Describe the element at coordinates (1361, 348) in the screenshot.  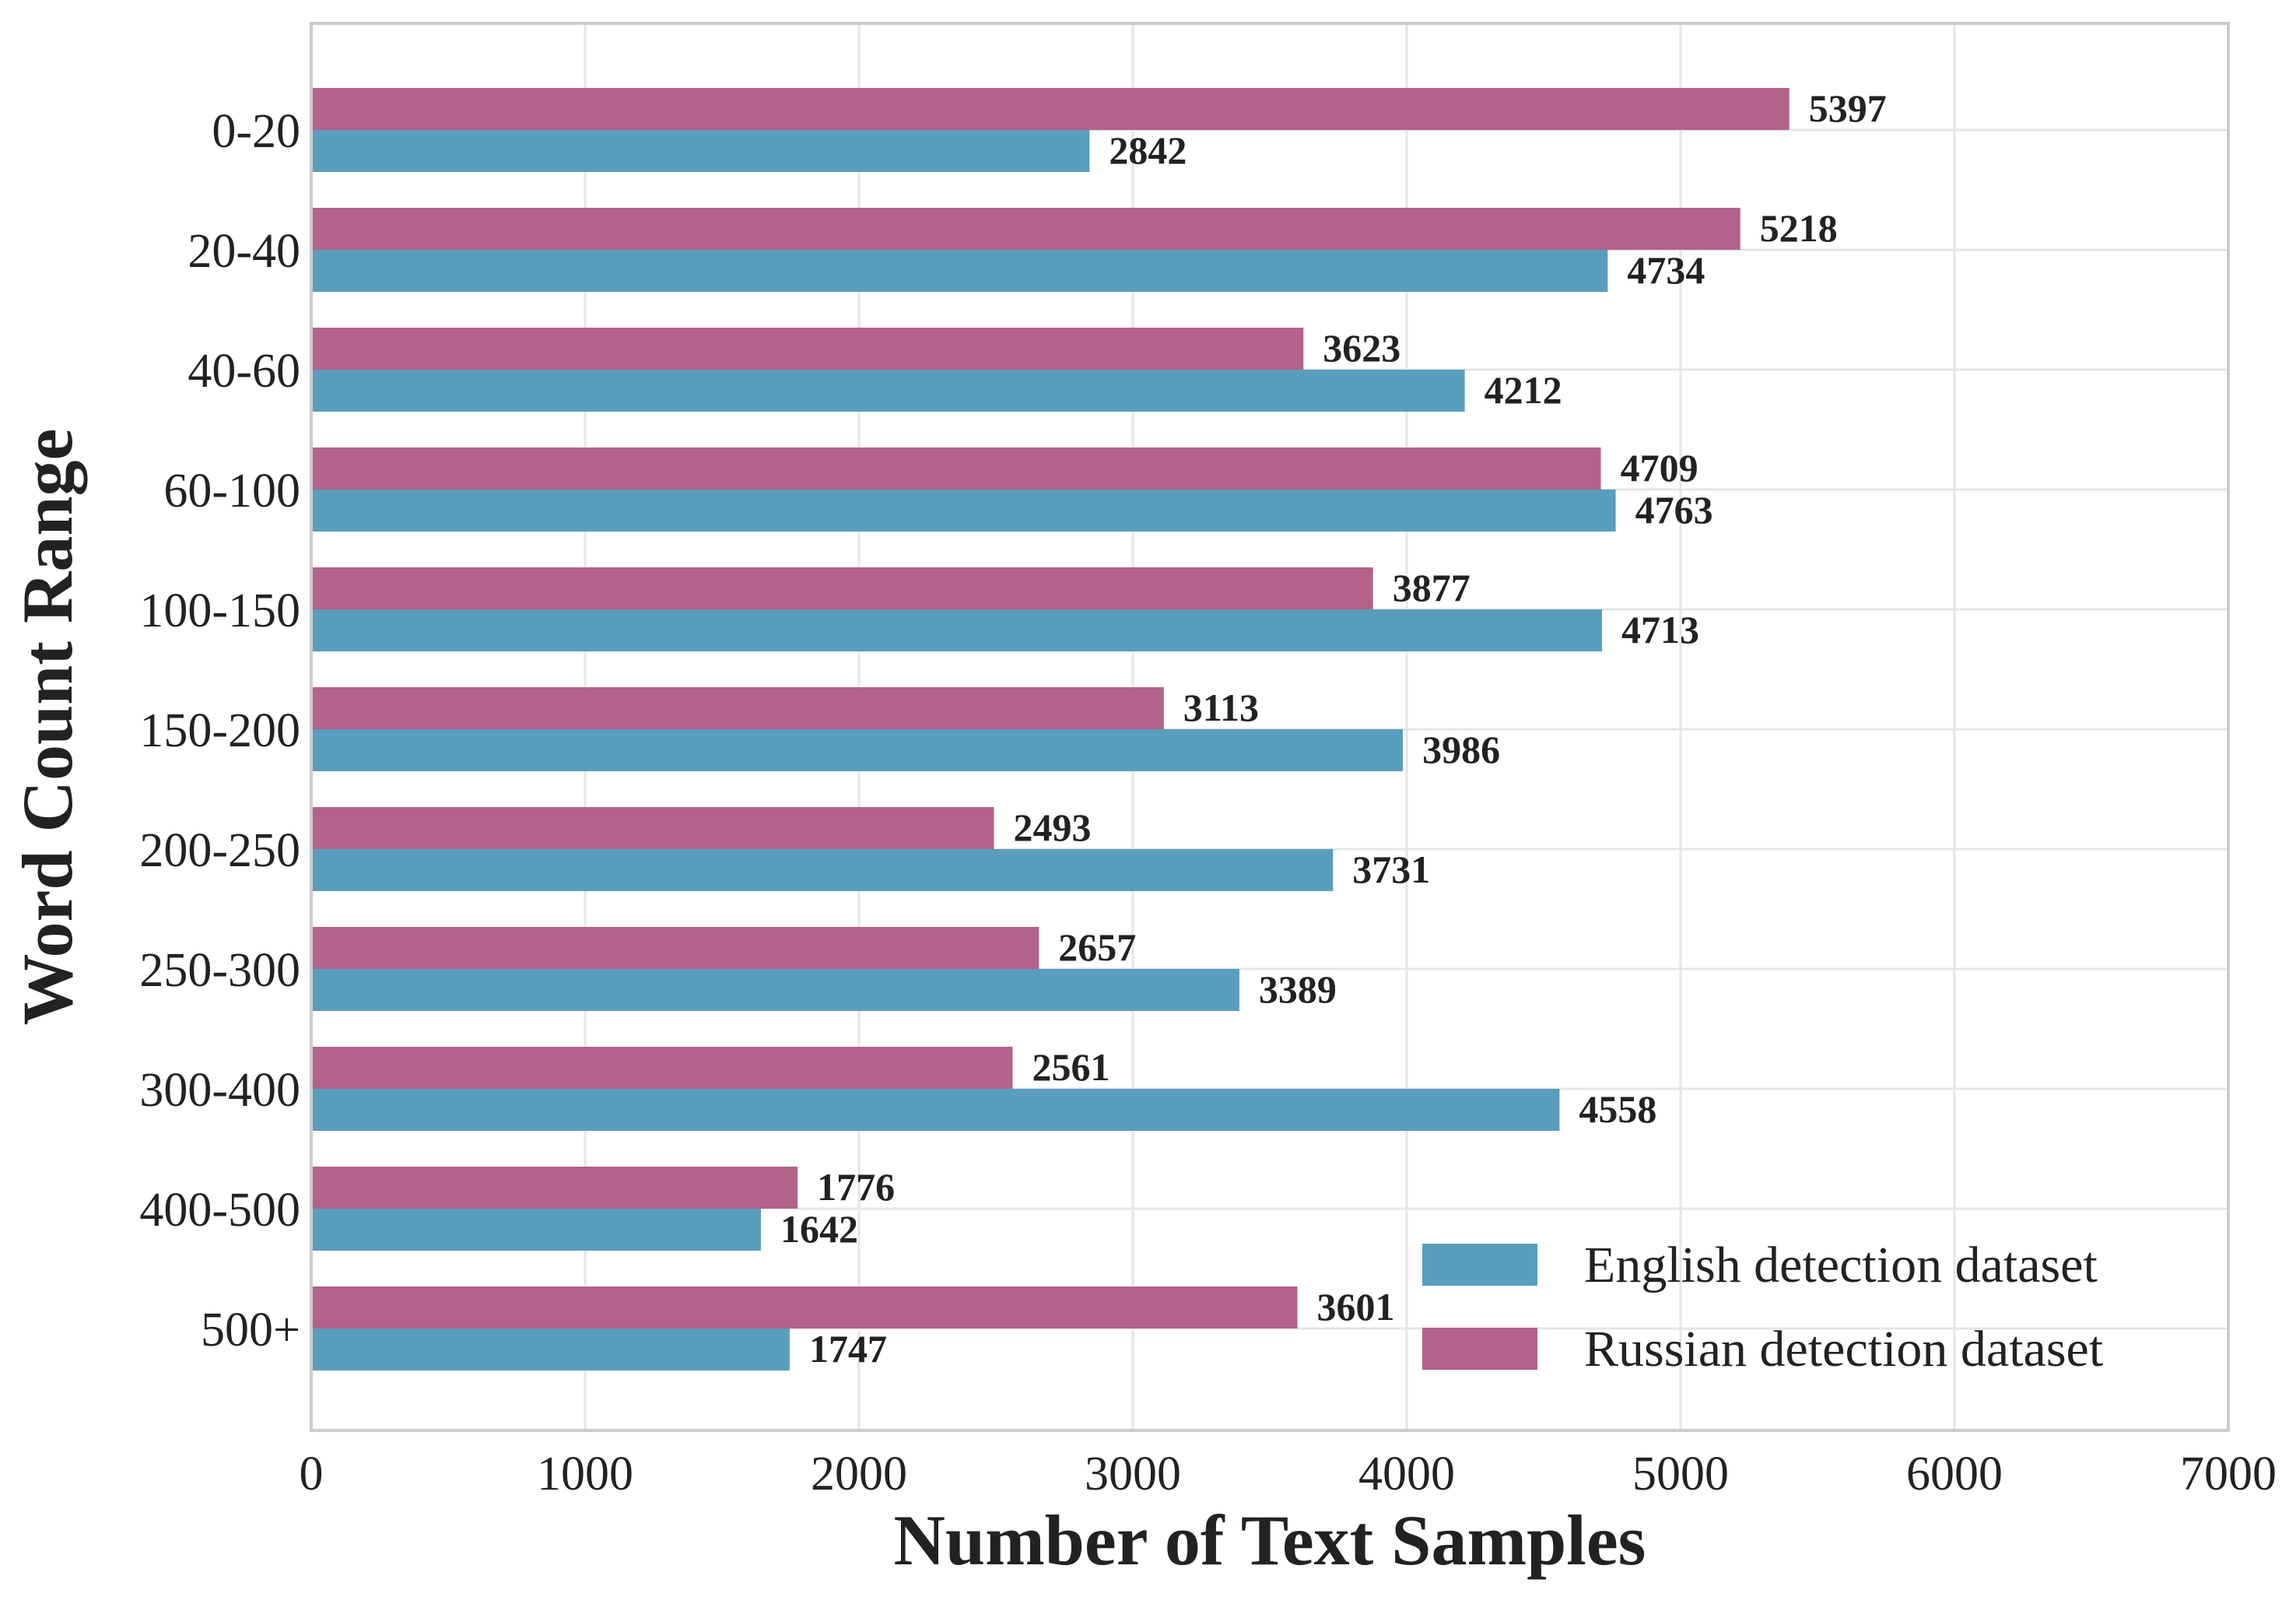
I see `bar-value-label: 3623` at that location.